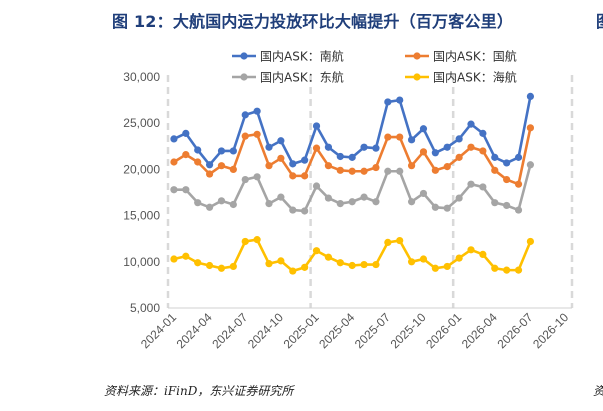 The width and height of the screenshot is (603, 411). Describe the element at coordinates (514, 330) in the screenshot. I see `x-tick-label: 2026-07` at that location.